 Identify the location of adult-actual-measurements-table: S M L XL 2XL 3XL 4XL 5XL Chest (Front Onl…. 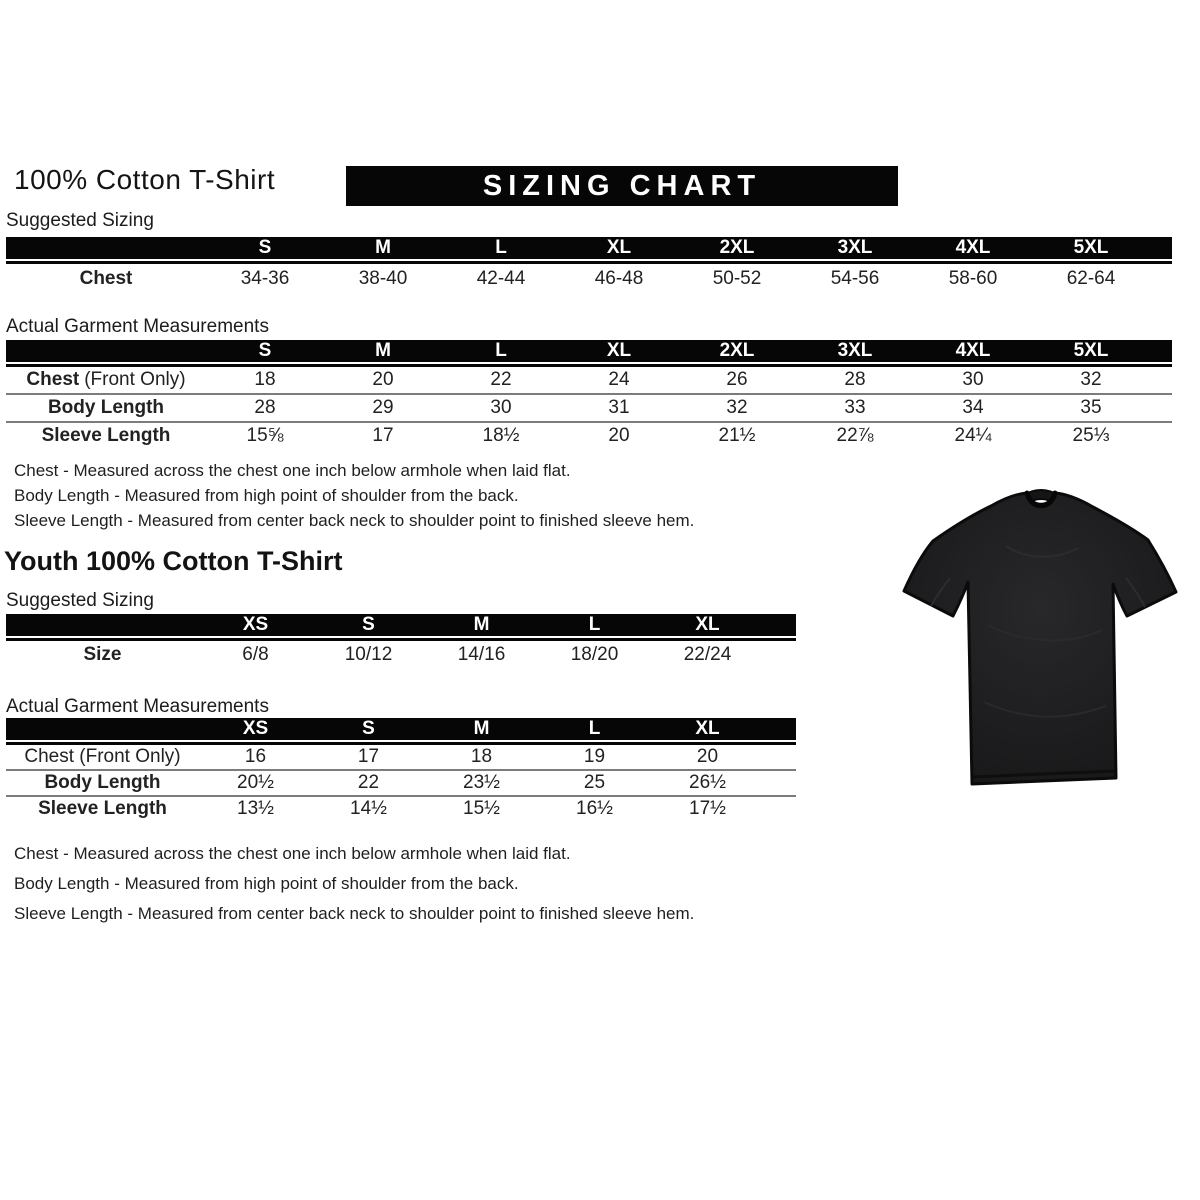
(589, 394).